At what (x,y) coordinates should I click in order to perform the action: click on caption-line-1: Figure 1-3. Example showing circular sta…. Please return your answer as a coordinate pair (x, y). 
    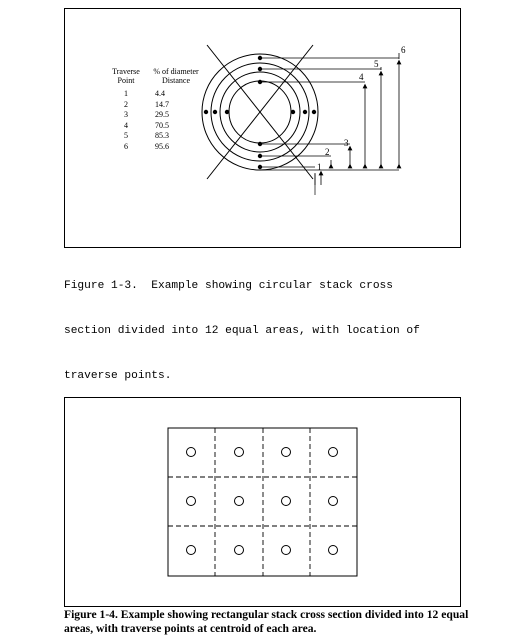
    Looking at the image, I should click on (228, 286).